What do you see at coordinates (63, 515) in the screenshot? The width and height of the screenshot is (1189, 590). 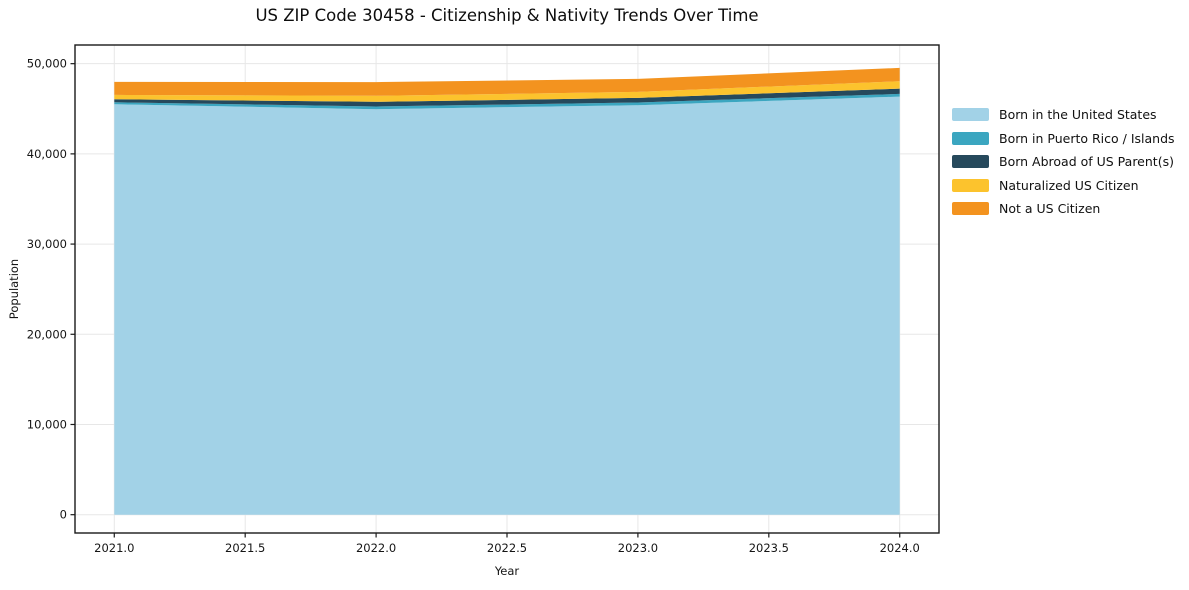 I see `y-tick-label: 0` at bounding box center [63, 515].